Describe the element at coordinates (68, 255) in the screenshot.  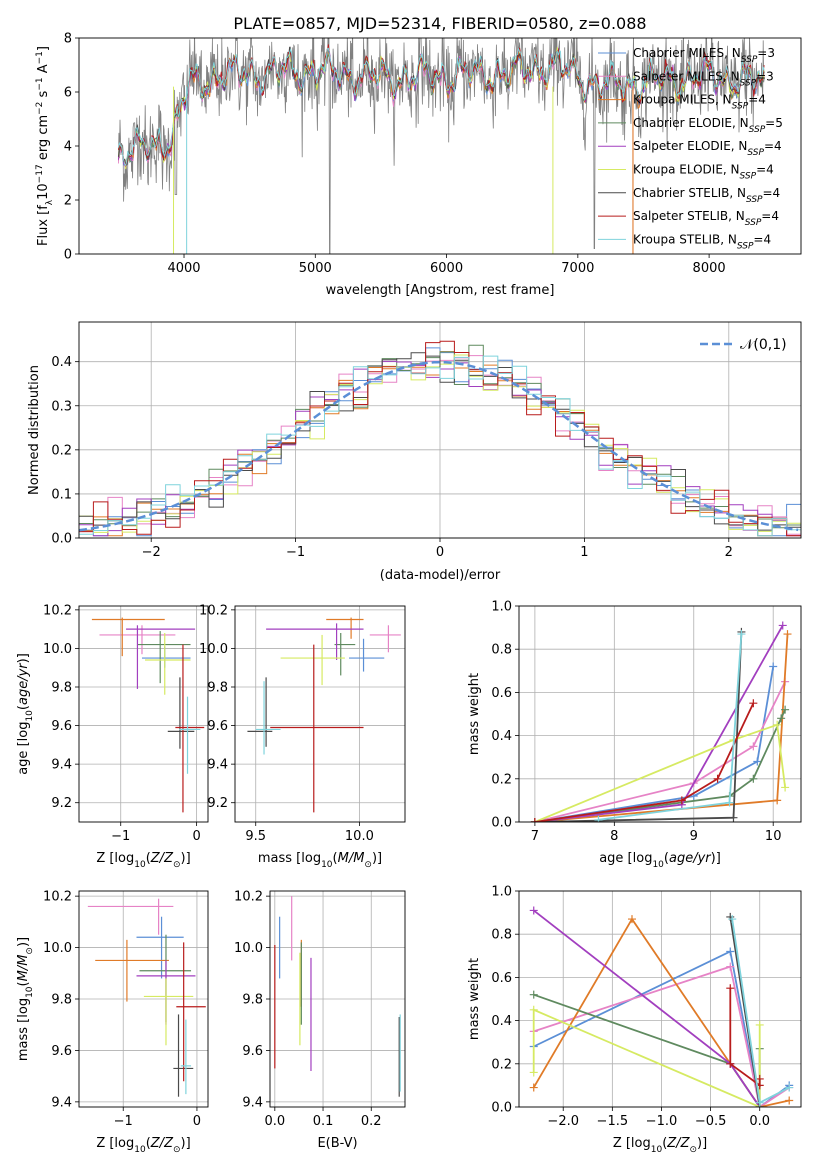
I see `y-tick-label: 0` at that location.